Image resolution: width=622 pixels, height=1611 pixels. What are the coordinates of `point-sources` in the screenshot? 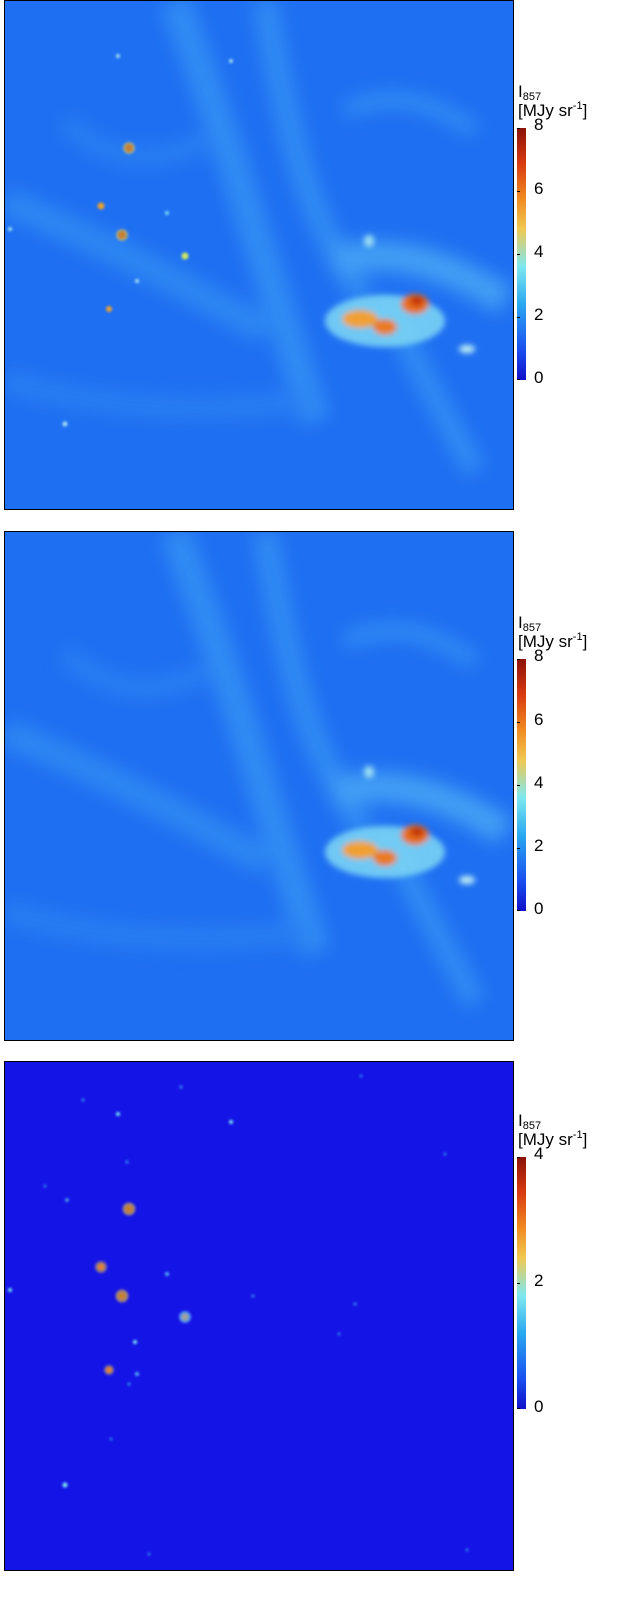 It's located at (120, 240).